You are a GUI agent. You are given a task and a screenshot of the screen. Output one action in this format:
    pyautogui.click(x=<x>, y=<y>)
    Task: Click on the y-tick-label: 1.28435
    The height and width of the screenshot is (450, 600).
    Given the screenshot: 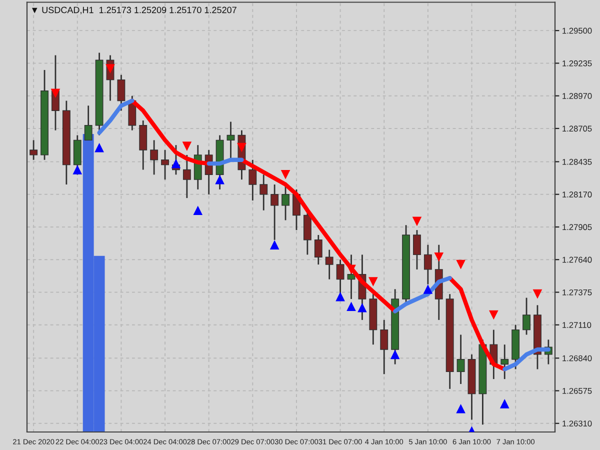 What is the action you would take?
    pyautogui.click(x=577, y=161)
    